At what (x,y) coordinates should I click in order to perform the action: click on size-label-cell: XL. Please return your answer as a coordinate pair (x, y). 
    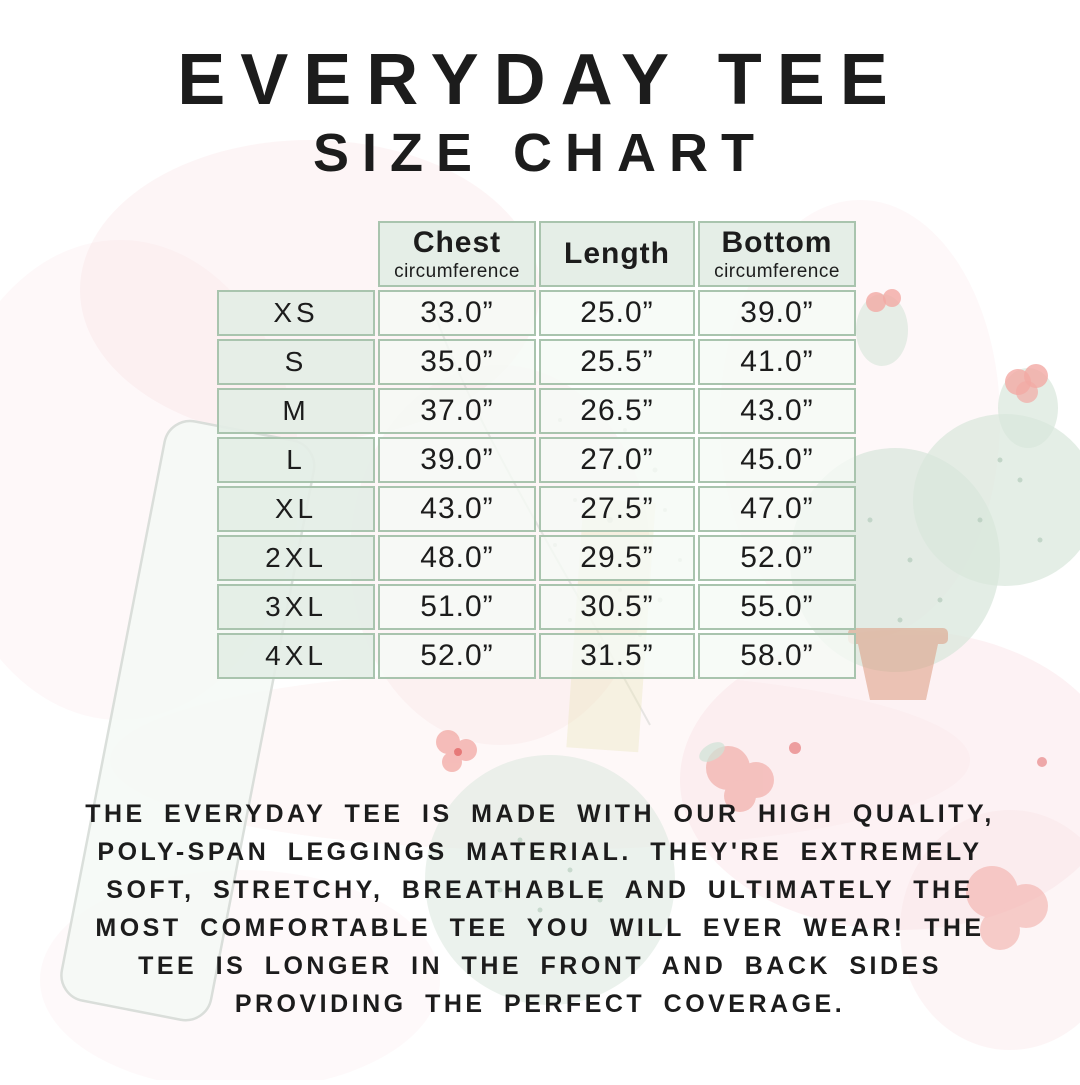
    Looking at the image, I should click on (296, 509).